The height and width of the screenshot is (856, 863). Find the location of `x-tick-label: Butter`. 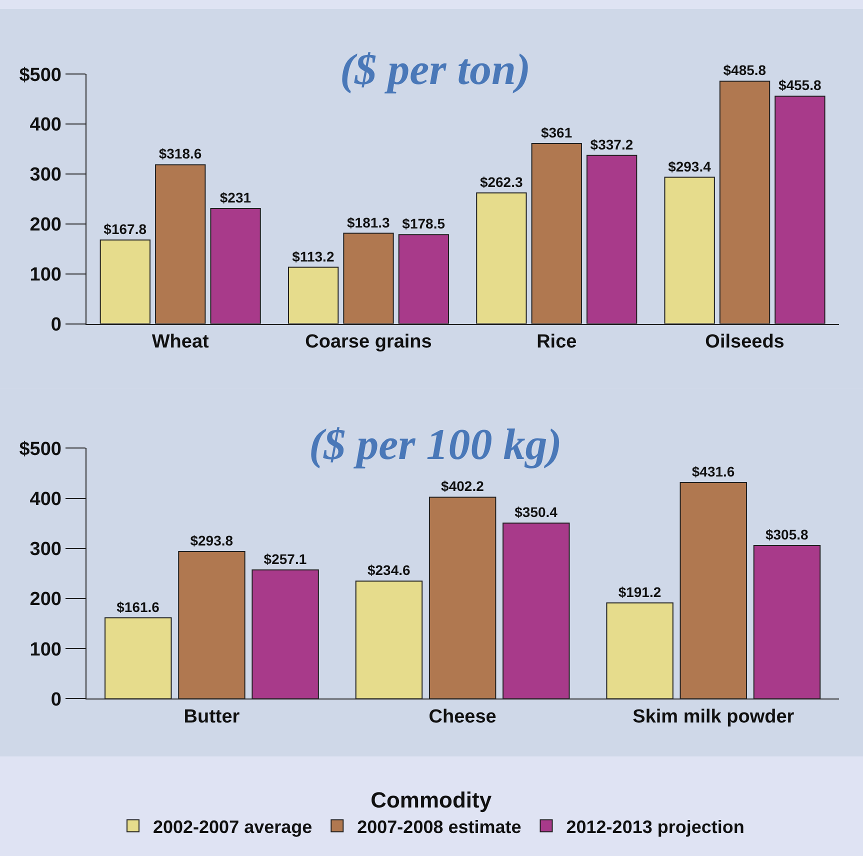

x-tick-label: Butter is located at coordinates (212, 717).